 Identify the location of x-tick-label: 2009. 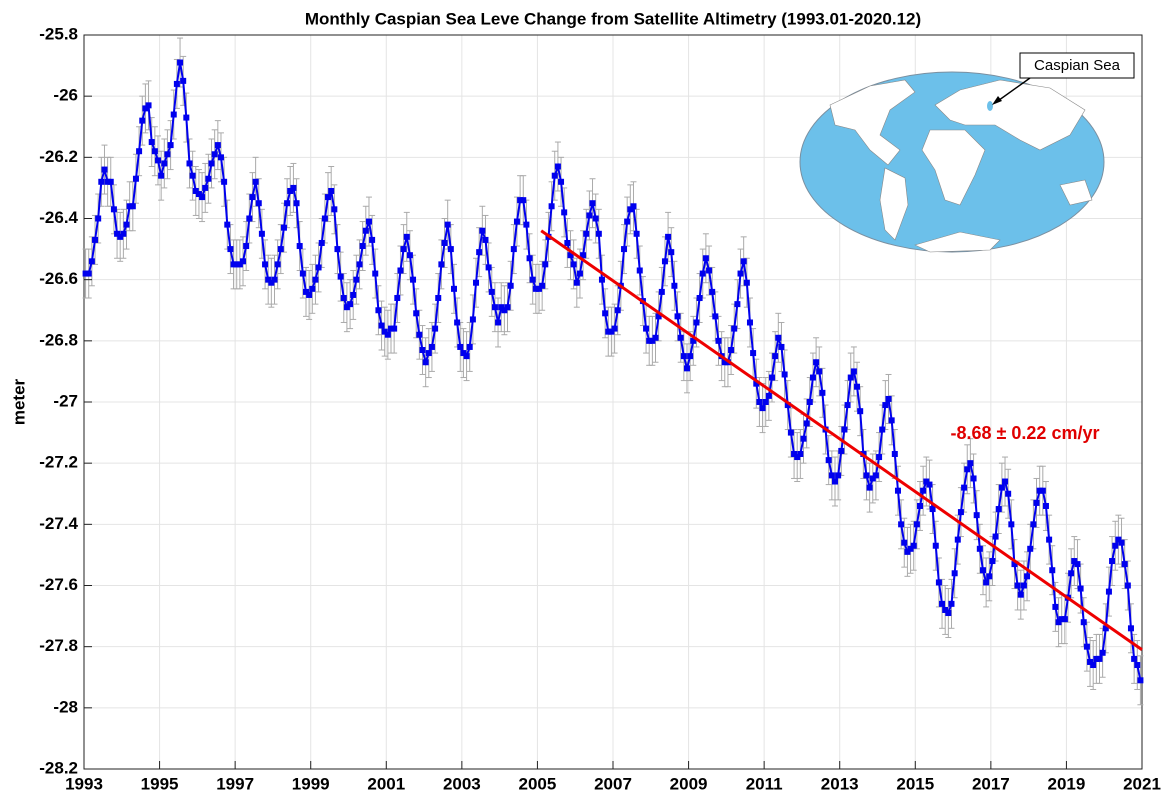
(689, 783).